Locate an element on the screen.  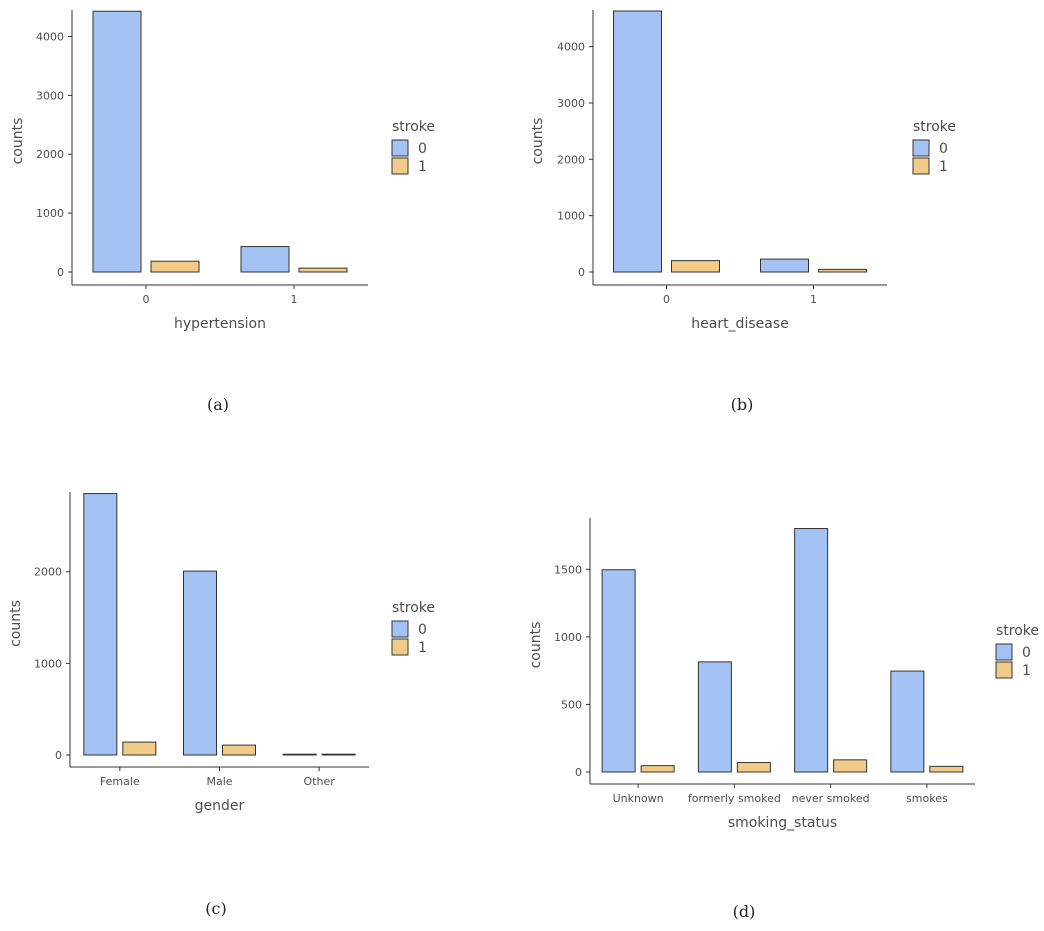
x-axis-label: heart_disease is located at coordinates (739, 324).